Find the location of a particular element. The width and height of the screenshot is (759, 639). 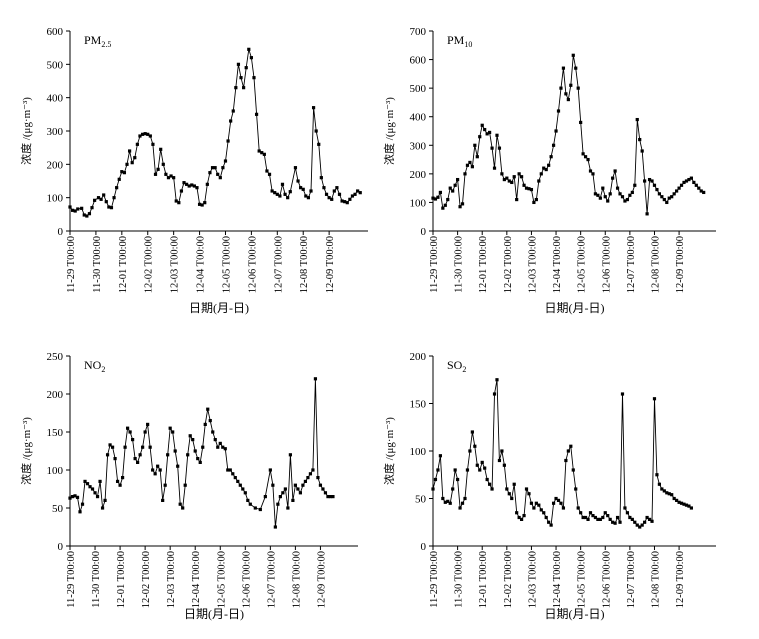

pm25-y-tick-label: 600 is located at coordinates (55, 32).